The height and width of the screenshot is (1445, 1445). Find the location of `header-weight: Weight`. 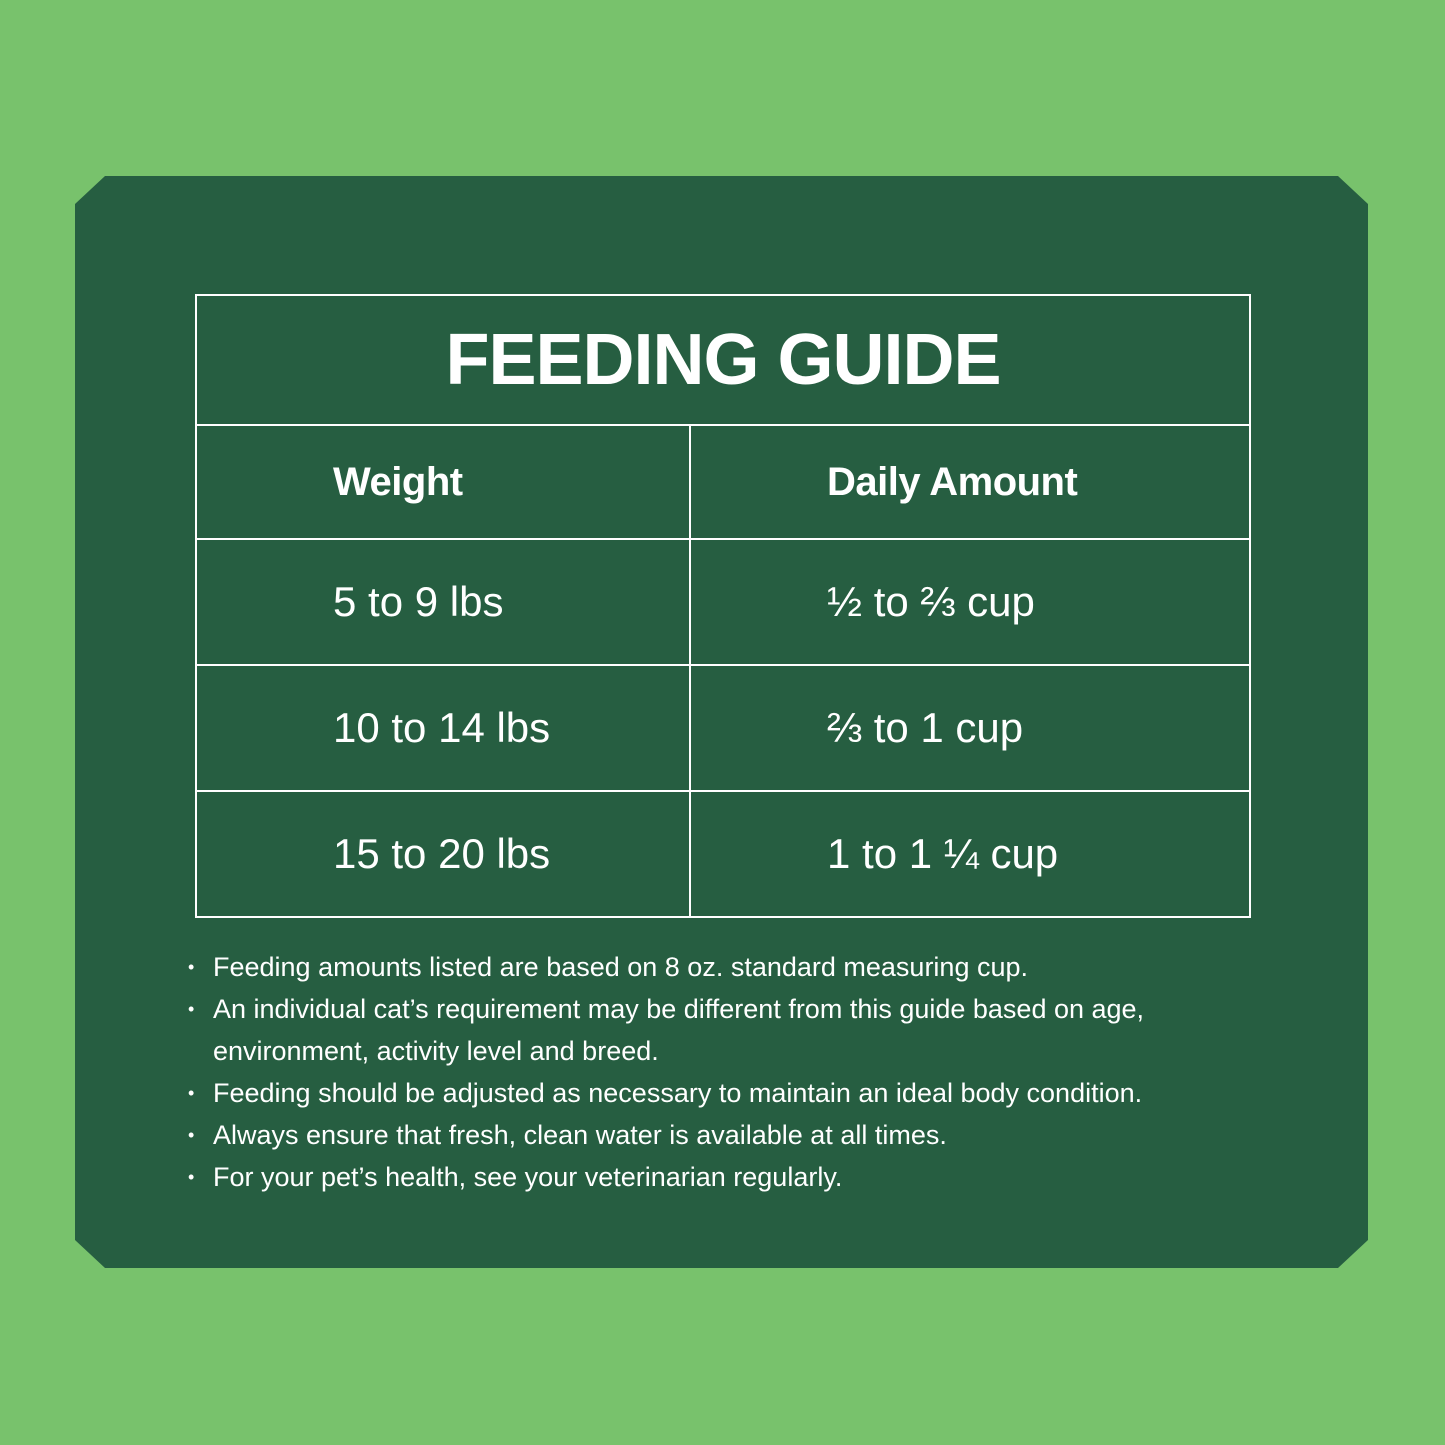

header-weight: Weight is located at coordinates (443, 482).